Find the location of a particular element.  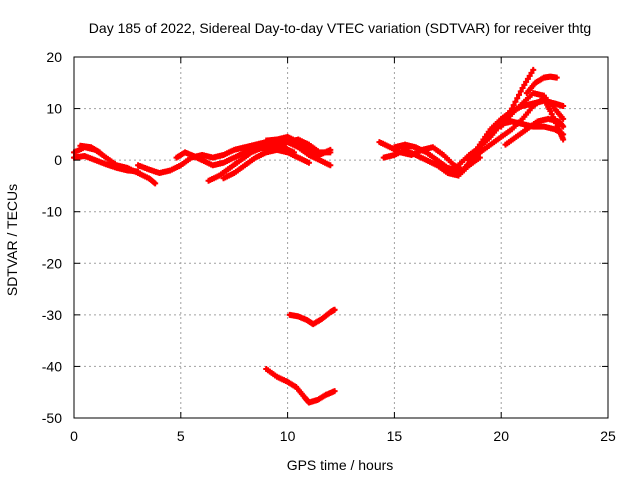

x-tick-label: 5 is located at coordinates (181, 436).